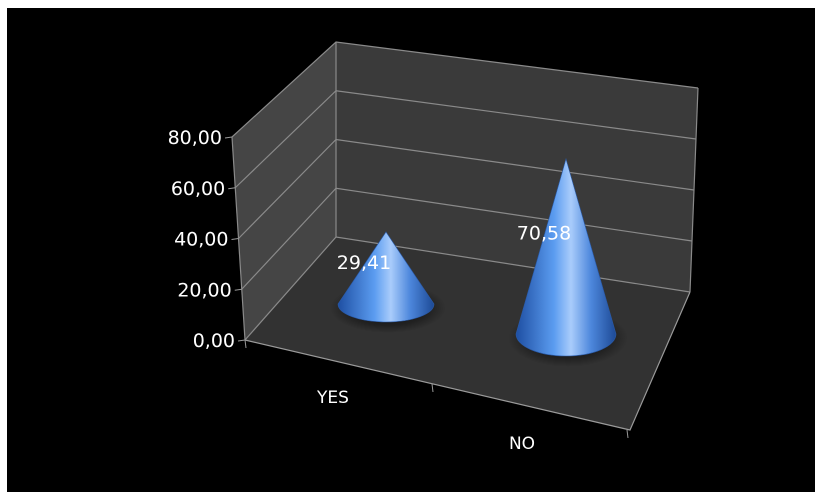 This screenshot has width=818, height=495. Describe the element at coordinates (195, 138) in the screenshot. I see `y-tick-label: 80,00` at that location.